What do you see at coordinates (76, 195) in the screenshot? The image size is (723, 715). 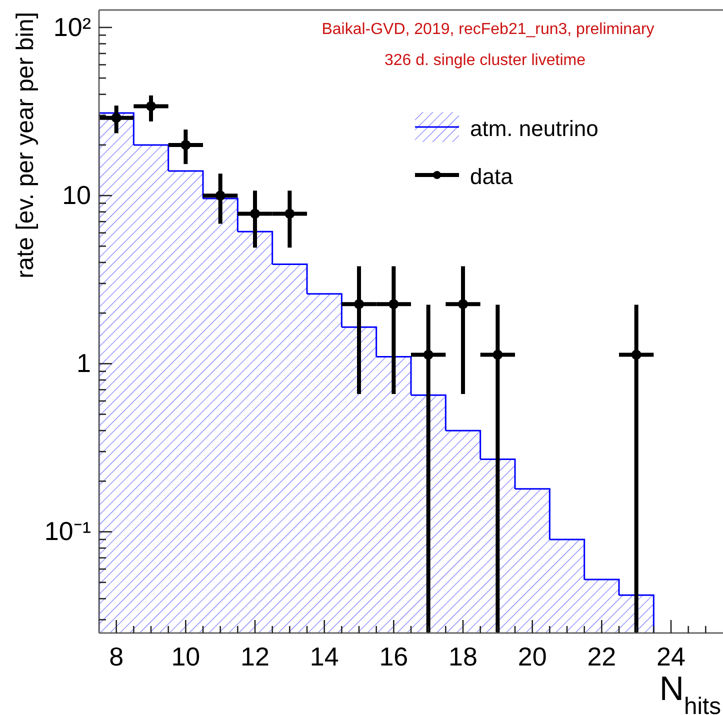 I see `y-tick-label: 10` at bounding box center [76, 195].